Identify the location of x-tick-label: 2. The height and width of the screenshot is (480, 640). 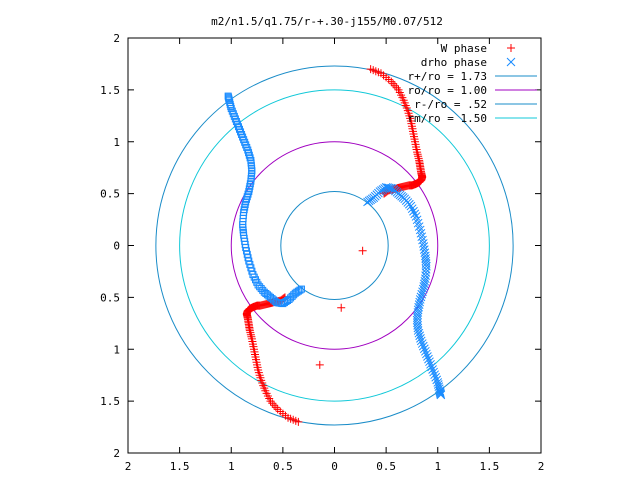
(128, 466).